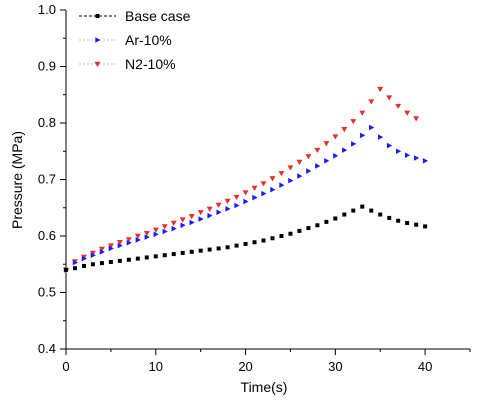 This screenshot has width=493, height=405. What do you see at coordinates (47, 348) in the screenshot?
I see `y-tick-label: 0.4` at bounding box center [47, 348].